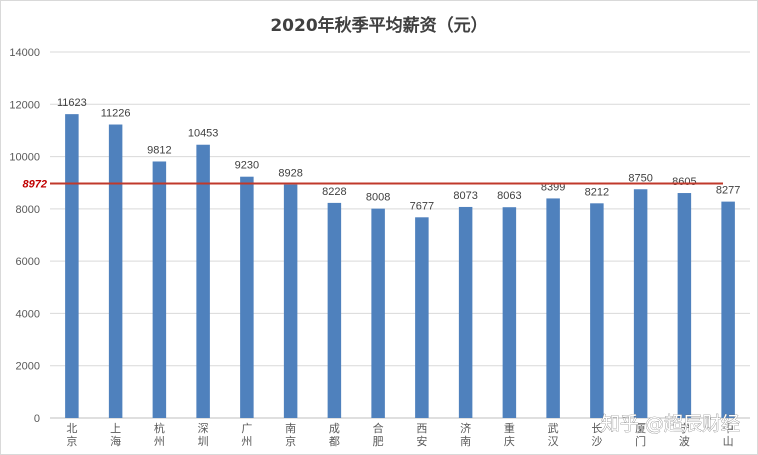  What do you see at coordinates (246, 435) in the screenshot?
I see `x-tick-label: 广州` at bounding box center [246, 435].